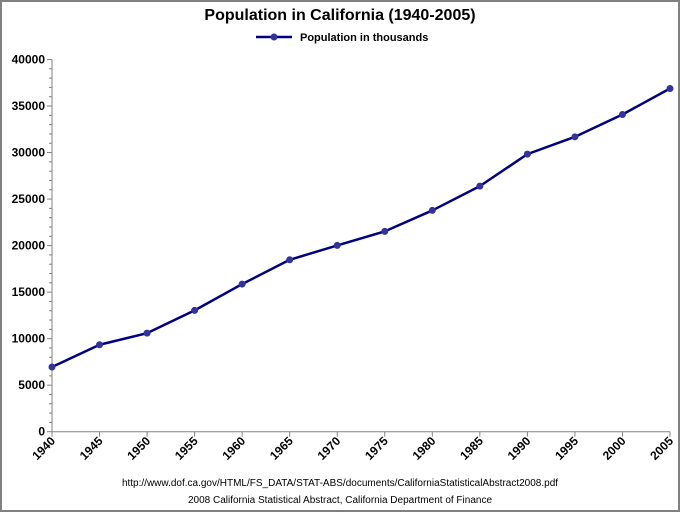  Describe the element at coordinates (29, 199) in the screenshot. I see `y-tick-label: 25000` at that location.